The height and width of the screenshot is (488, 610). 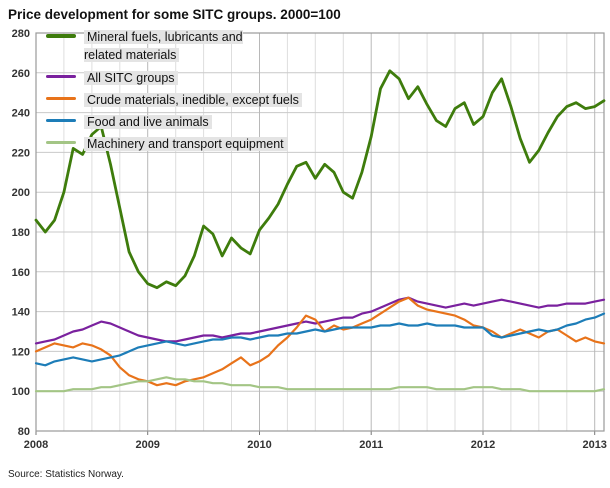 I want to click on x-tick-label: 2012, so click(x=483, y=445).